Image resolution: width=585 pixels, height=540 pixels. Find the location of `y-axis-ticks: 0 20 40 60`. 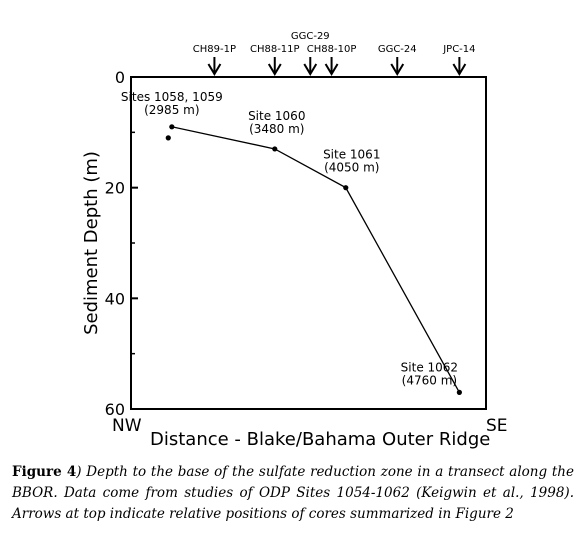

y-axis-ticks: 0 20 40 60 is located at coordinates (121, 243).